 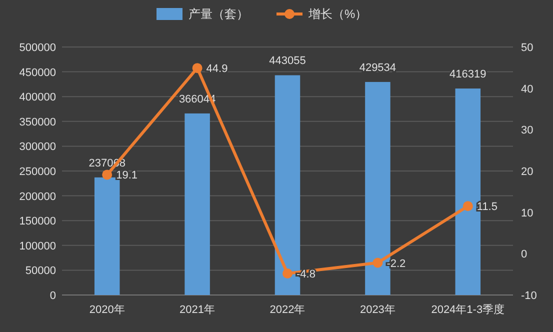 What do you see at coordinates (53, 296) in the screenshot?
I see `y-tick-label: 0` at bounding box center [53, 296].